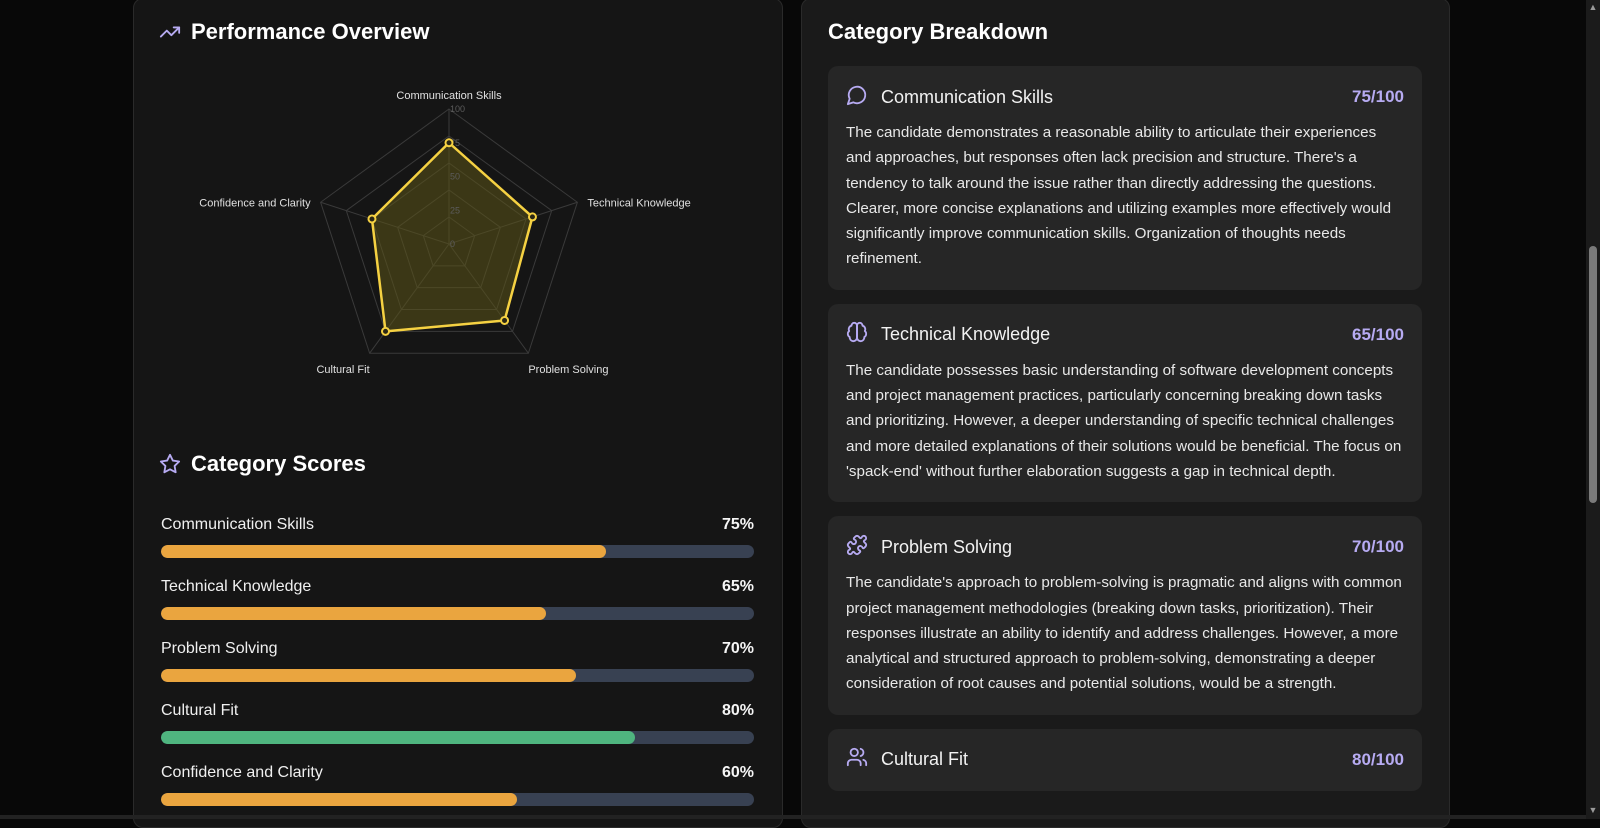 The width and height of the screenshot is (1600, 828). I want to click on brain-icon, so click(857, 334).